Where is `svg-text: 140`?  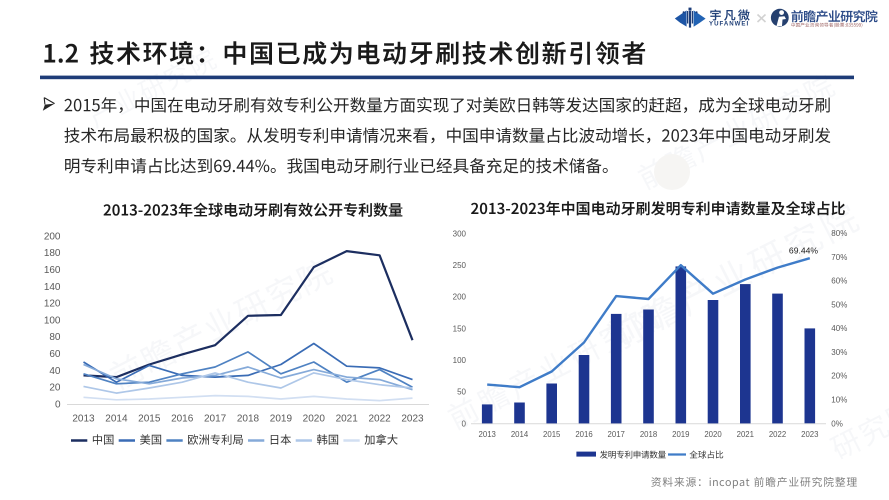 svg-text: 140 is located at coordinates (52, 287).